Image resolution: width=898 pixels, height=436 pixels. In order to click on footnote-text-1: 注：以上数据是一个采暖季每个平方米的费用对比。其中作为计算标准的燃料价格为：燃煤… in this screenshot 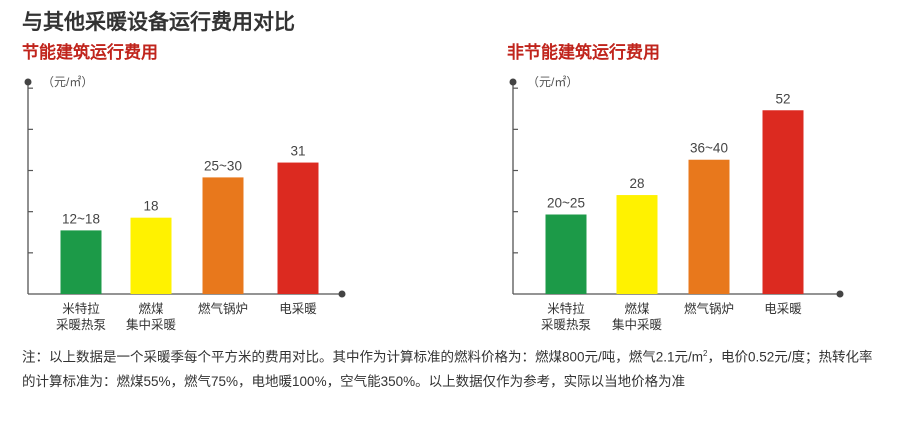, I will do `click(363, 357)`.